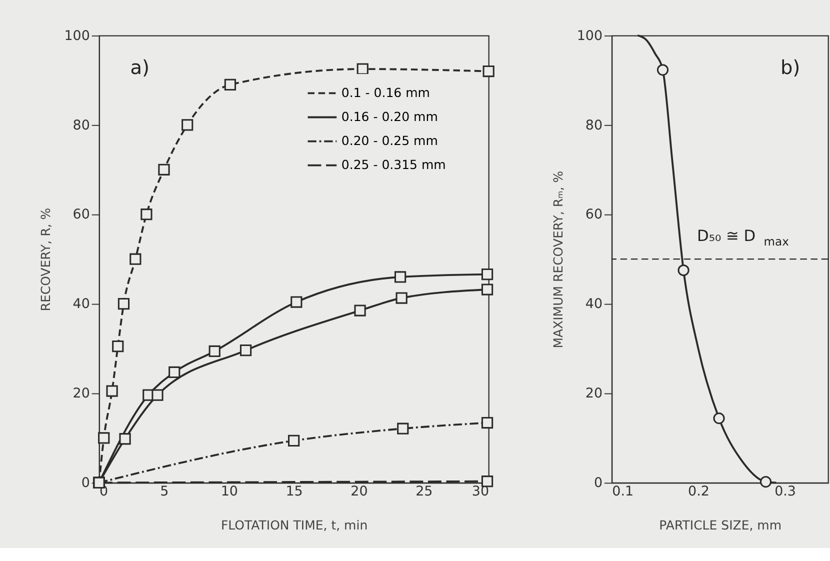 Image resolution: width=830 pixels, height=561 pixels. What do you see at coordinates (359, 492) in the screenshot?
I see `x-tick-label: 20` at bounding box center [359, 492].